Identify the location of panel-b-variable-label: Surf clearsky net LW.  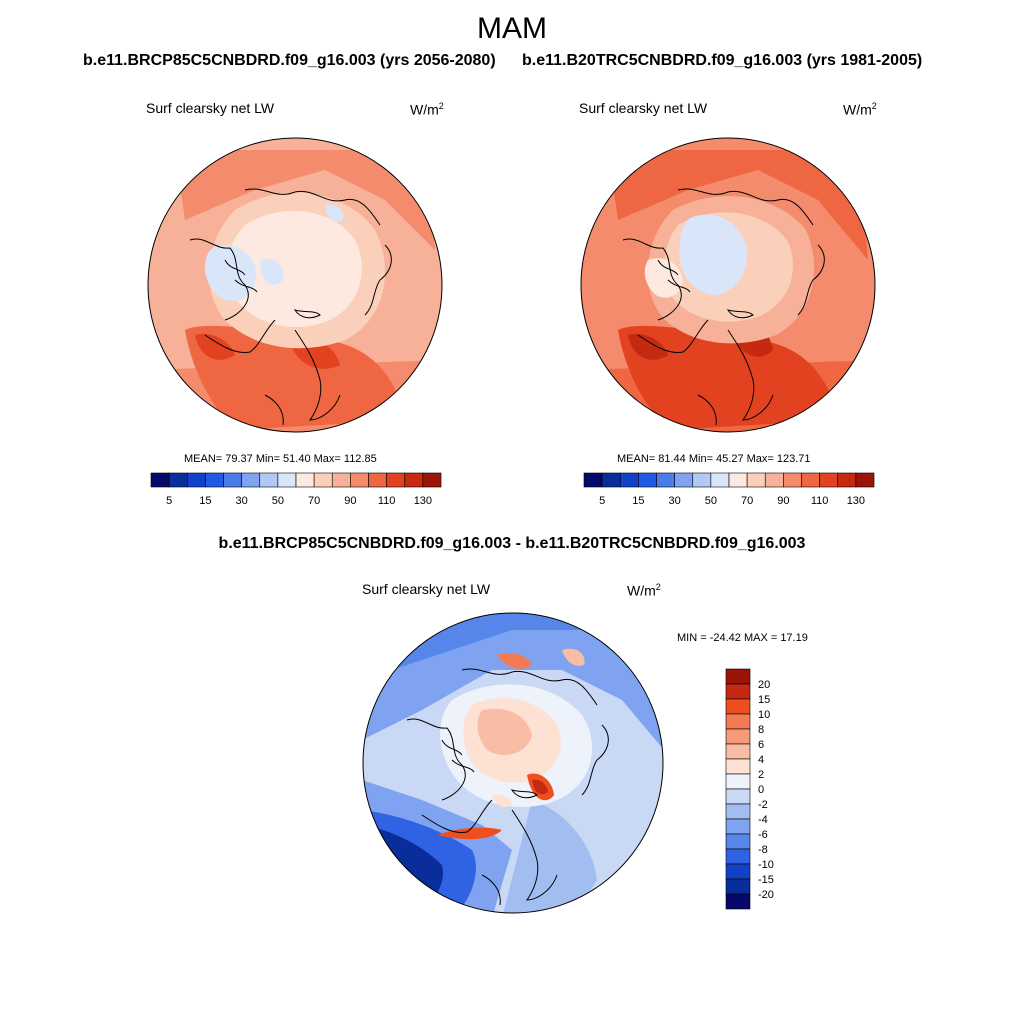
(643, 108).